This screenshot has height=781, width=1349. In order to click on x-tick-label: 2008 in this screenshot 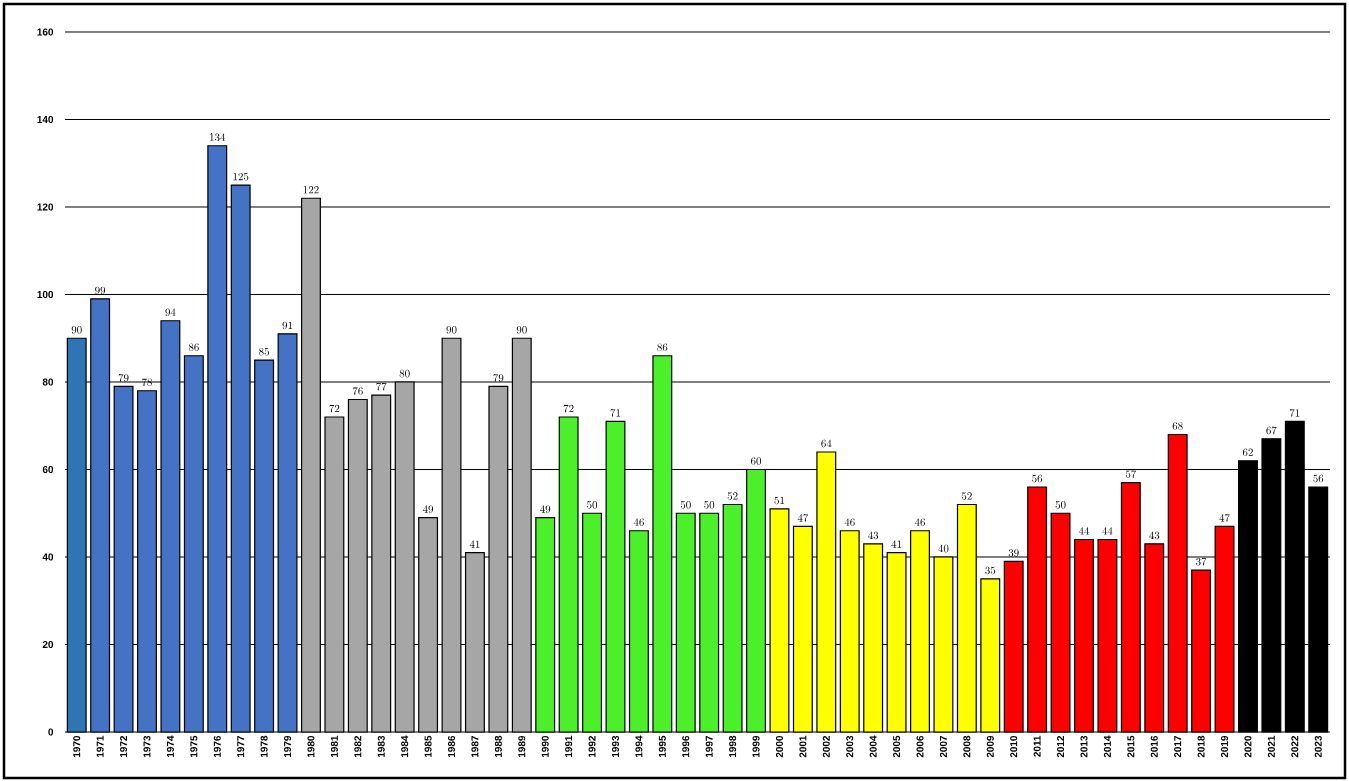, I will do `click(967, 746)`.